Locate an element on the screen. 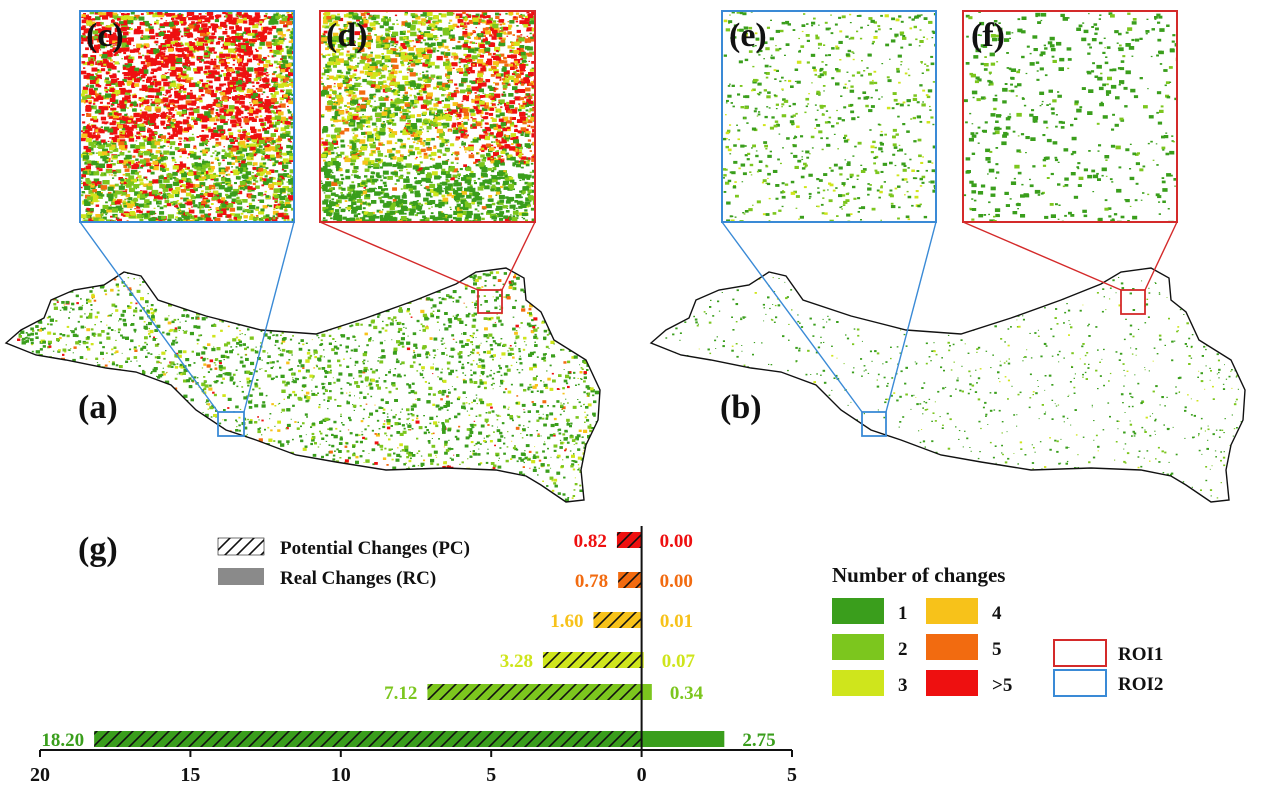  connector-c-right is located at coordinates (269, 317).